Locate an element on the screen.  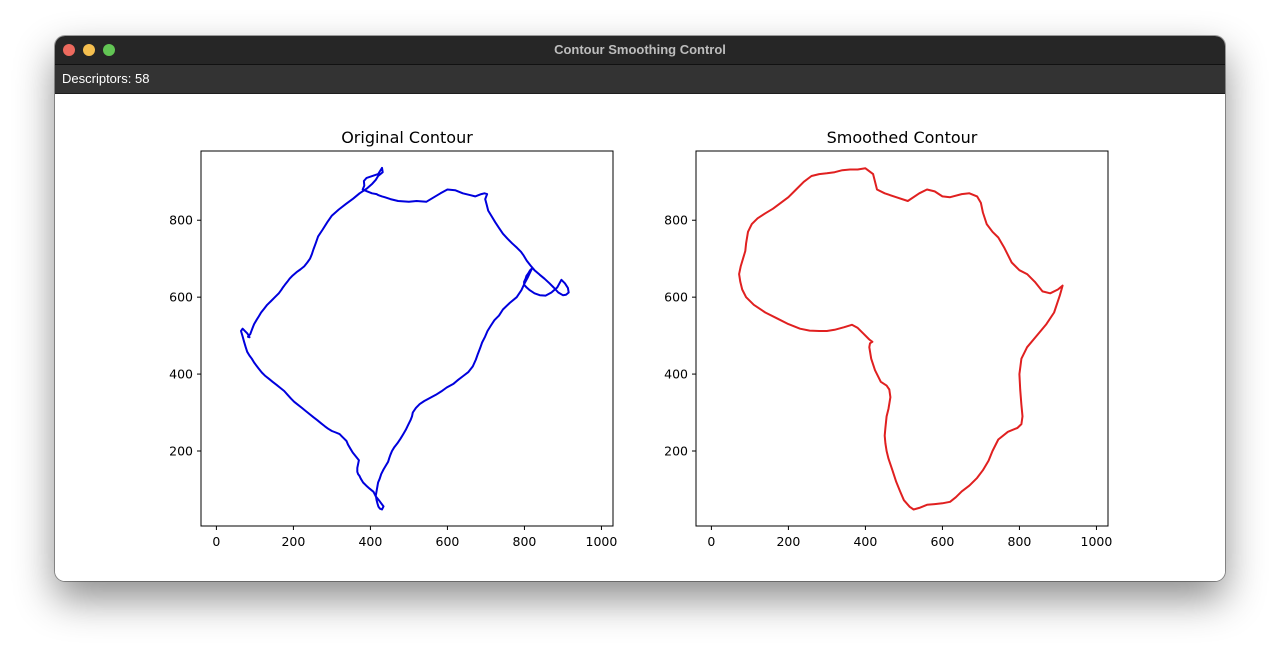
minimize-window-button is located at coordinates (89, 50).